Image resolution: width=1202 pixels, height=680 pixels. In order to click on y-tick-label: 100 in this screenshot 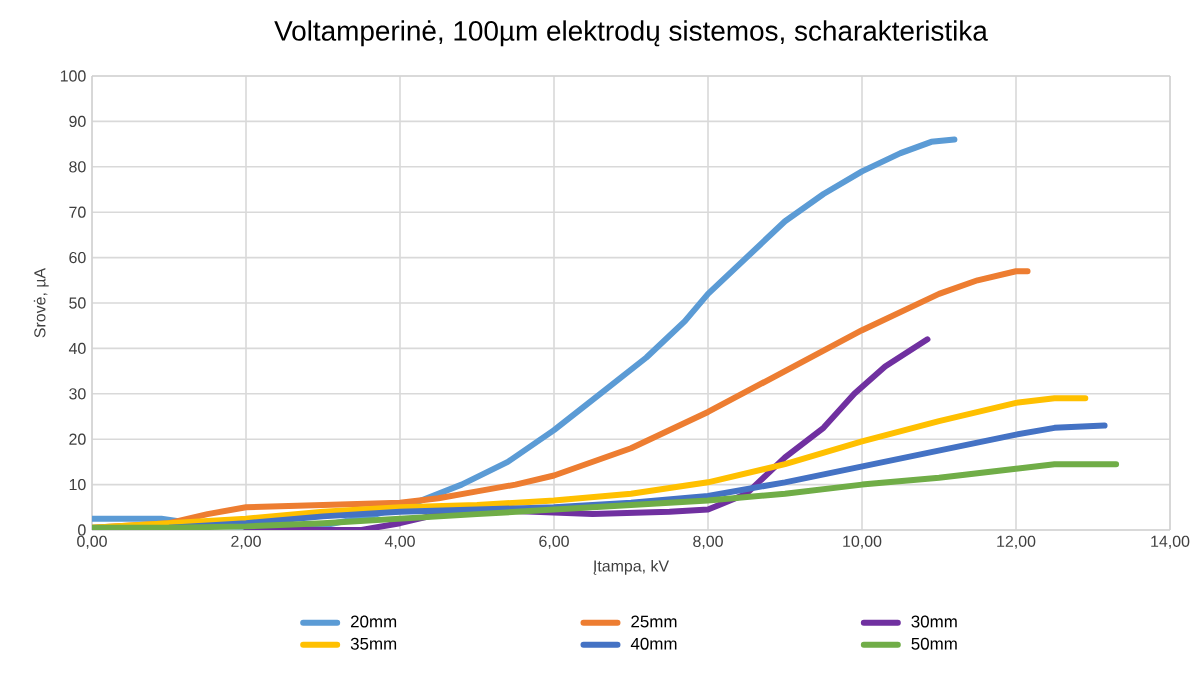, I will do `click(73, 76)`.